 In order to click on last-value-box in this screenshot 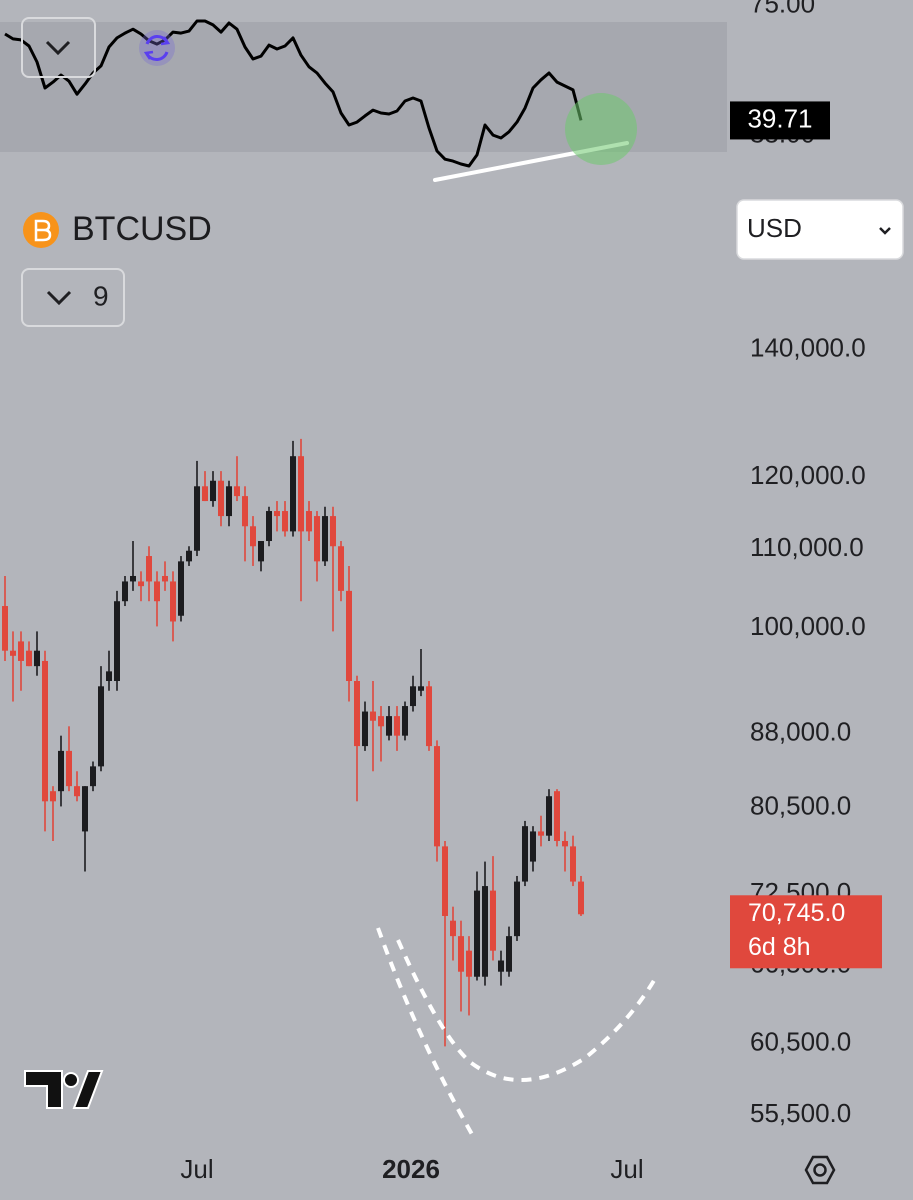, I will do `click(780, 120)`.